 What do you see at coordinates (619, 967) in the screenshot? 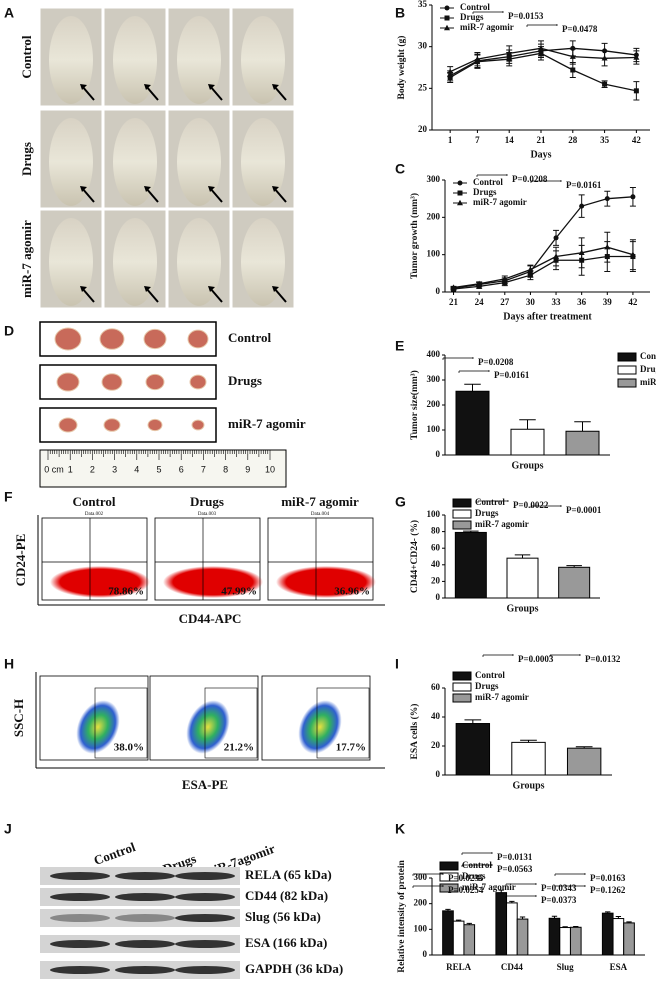
I see `x-tick-label: ESA` at bounding box center [619, 967].